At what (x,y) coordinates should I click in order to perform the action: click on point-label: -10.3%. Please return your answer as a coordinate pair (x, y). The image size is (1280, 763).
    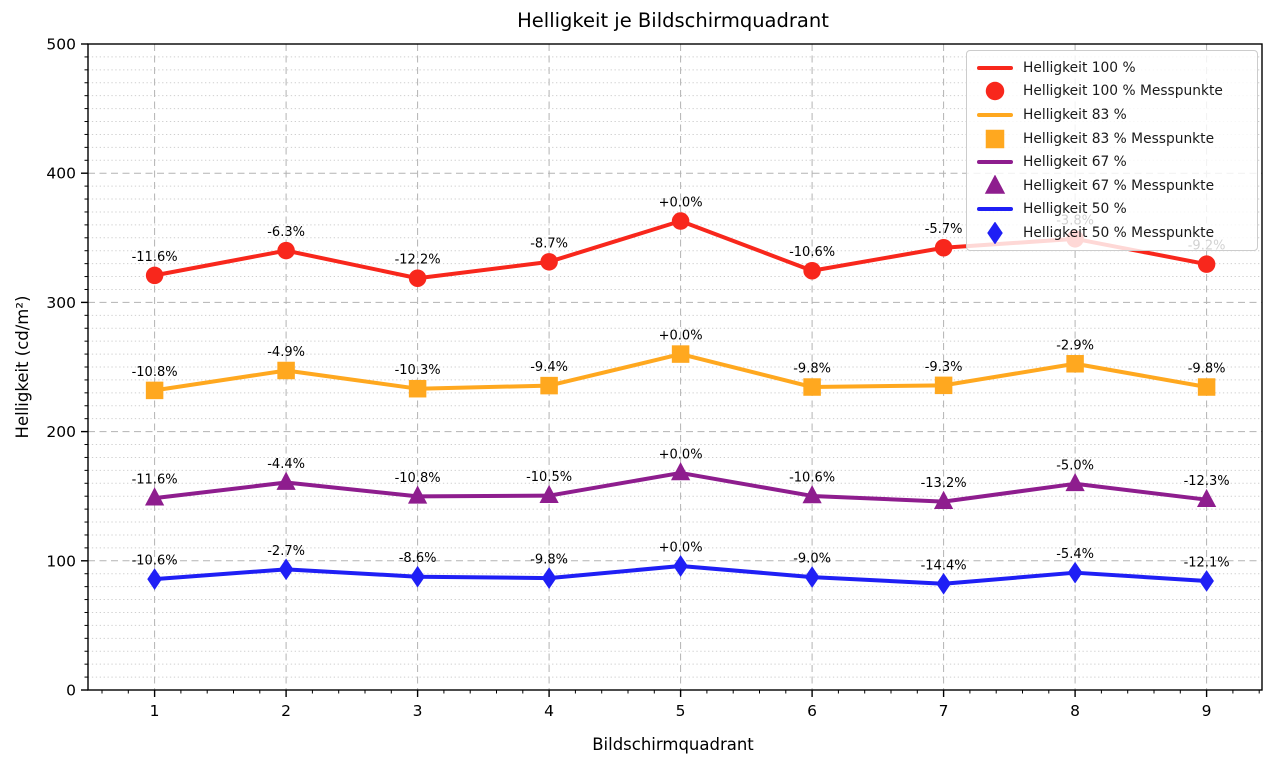
    Looking at the image, I should click on (418, 370).